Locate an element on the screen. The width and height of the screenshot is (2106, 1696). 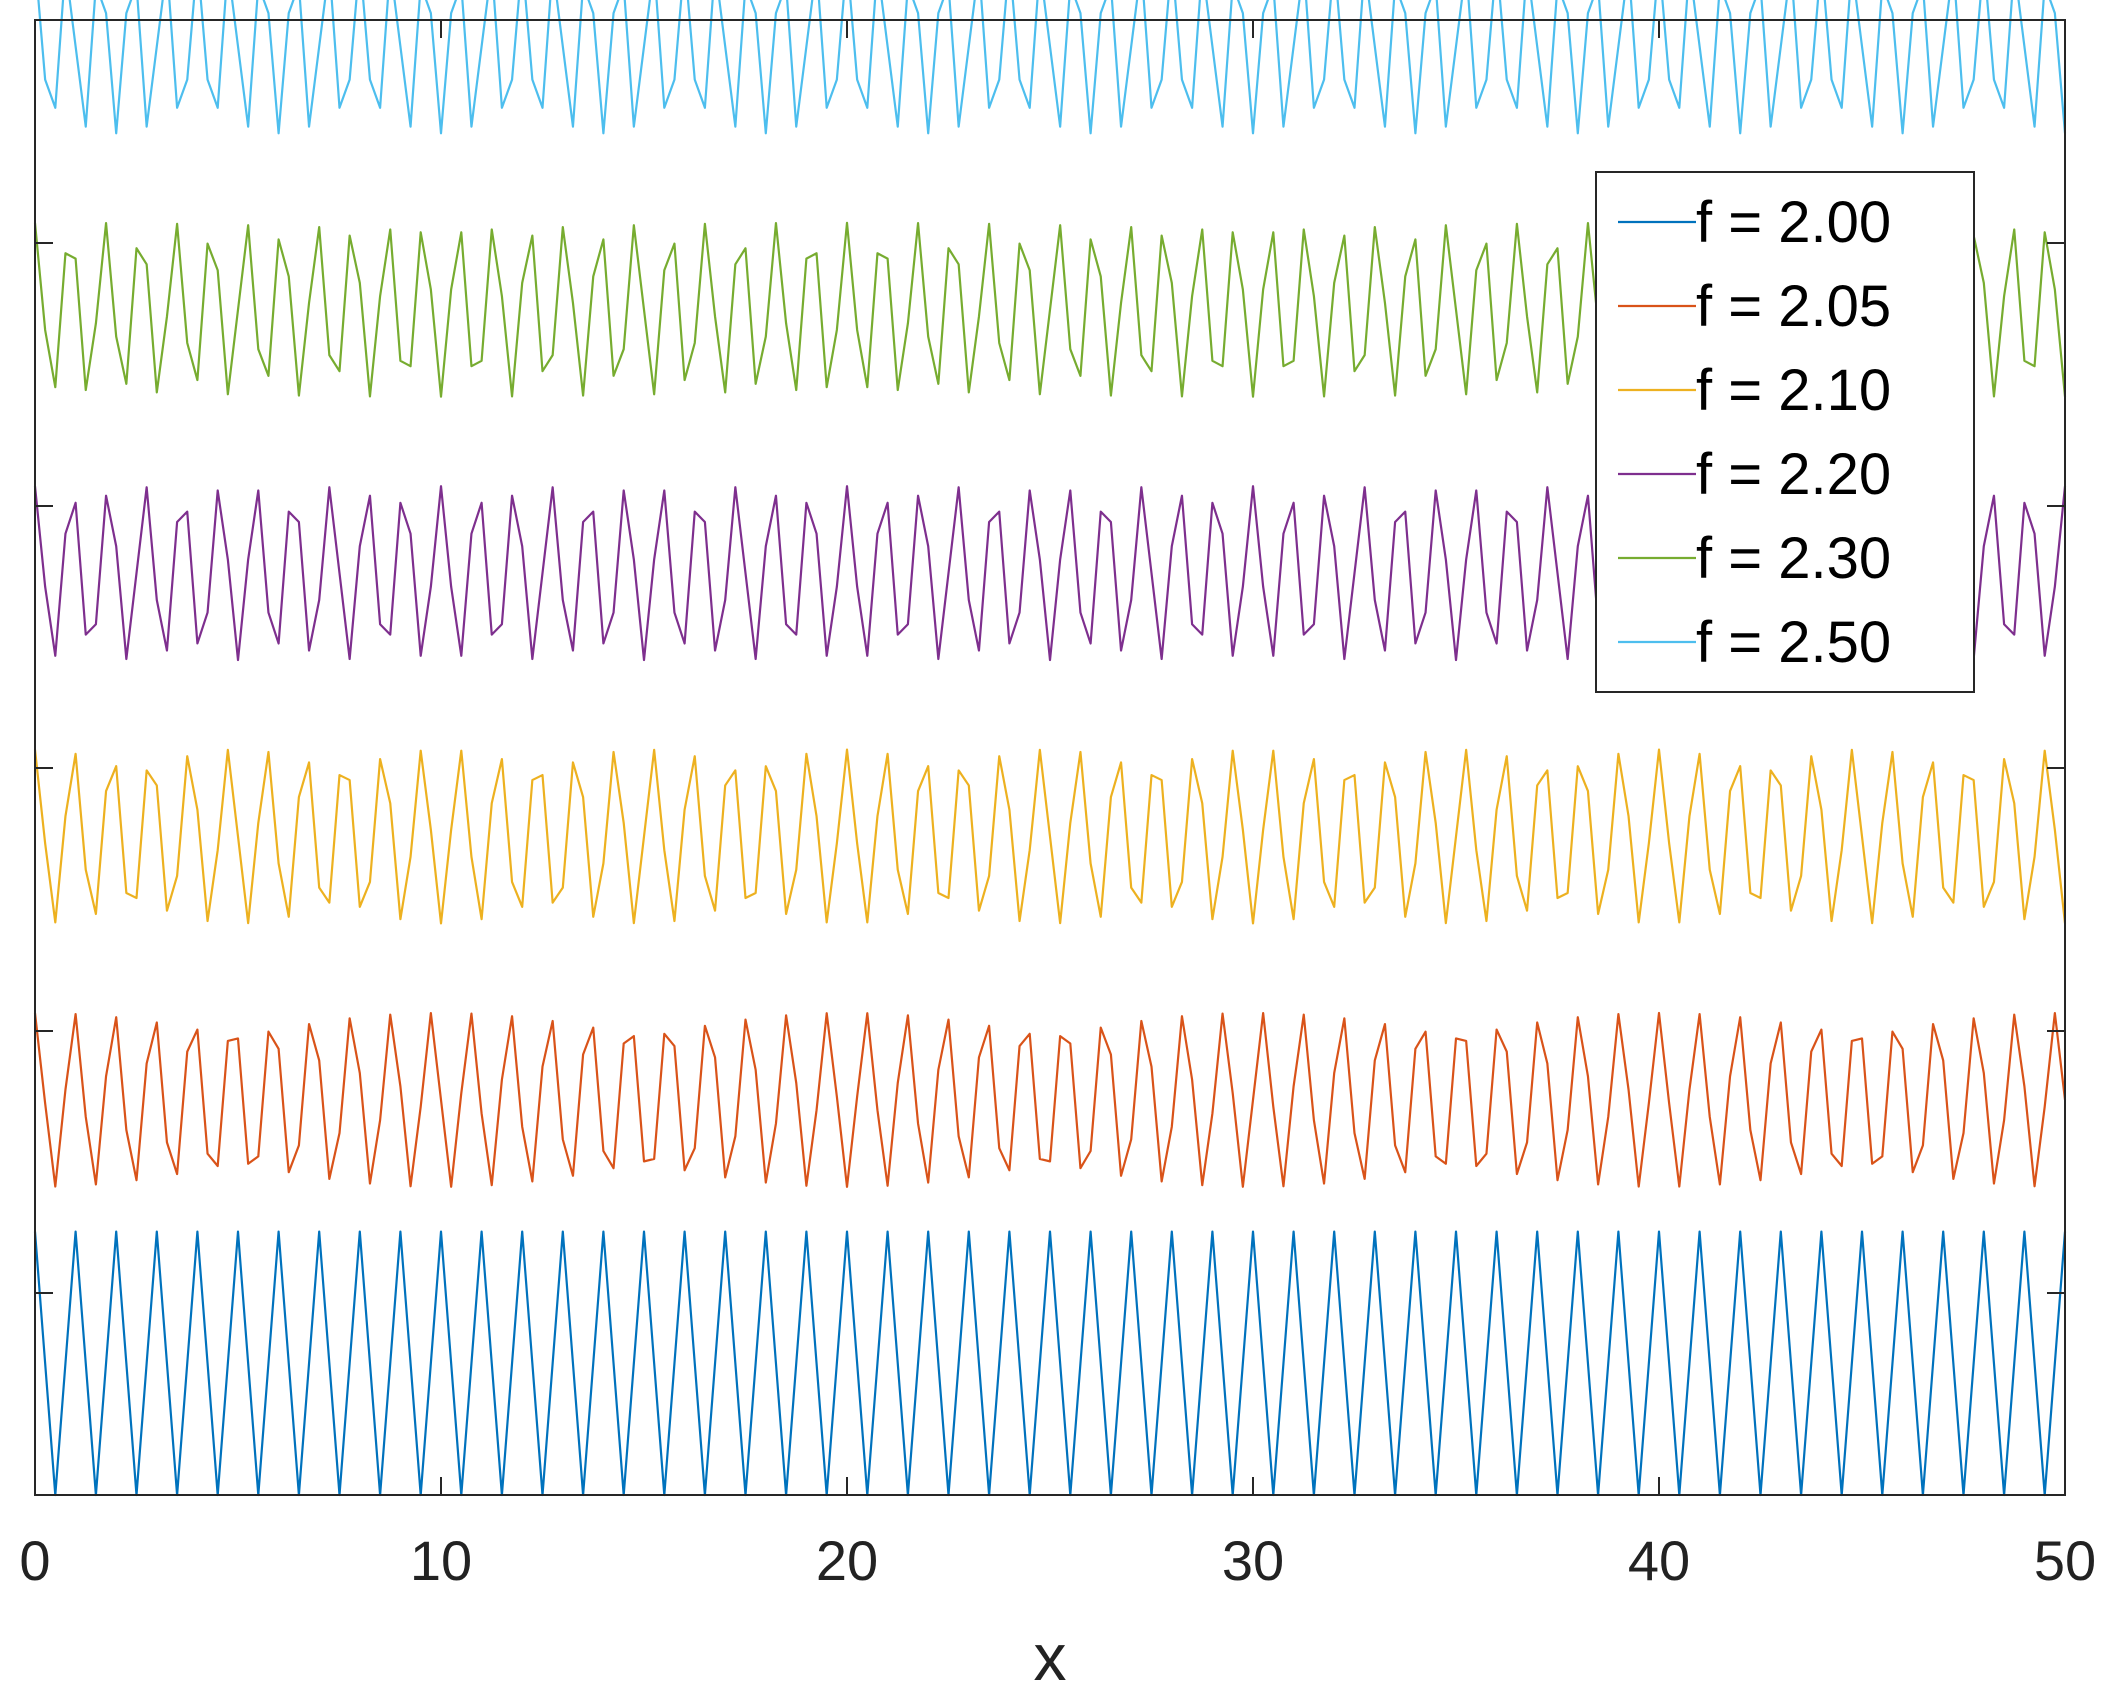
x-tick-label-1: 10 is located at coordinates (441, 1560).